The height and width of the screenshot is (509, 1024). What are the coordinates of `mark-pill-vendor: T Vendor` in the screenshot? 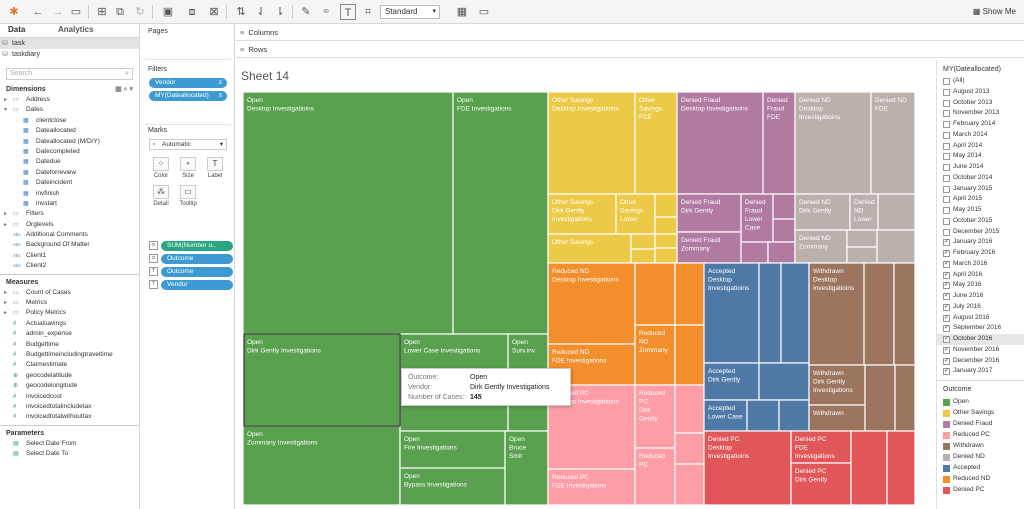 It's located at (191, 285).